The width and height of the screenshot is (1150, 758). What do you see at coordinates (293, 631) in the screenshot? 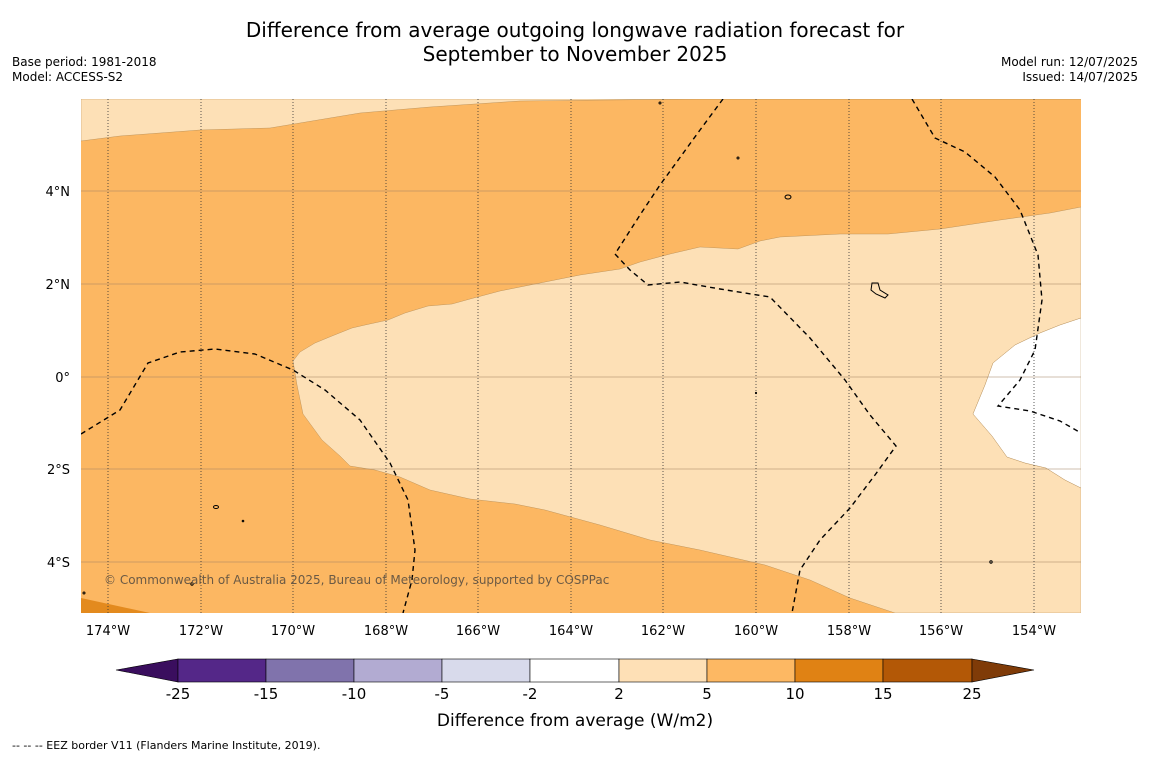
I see `lon-label-170w: 170°W` at bounding box center [293, 631].